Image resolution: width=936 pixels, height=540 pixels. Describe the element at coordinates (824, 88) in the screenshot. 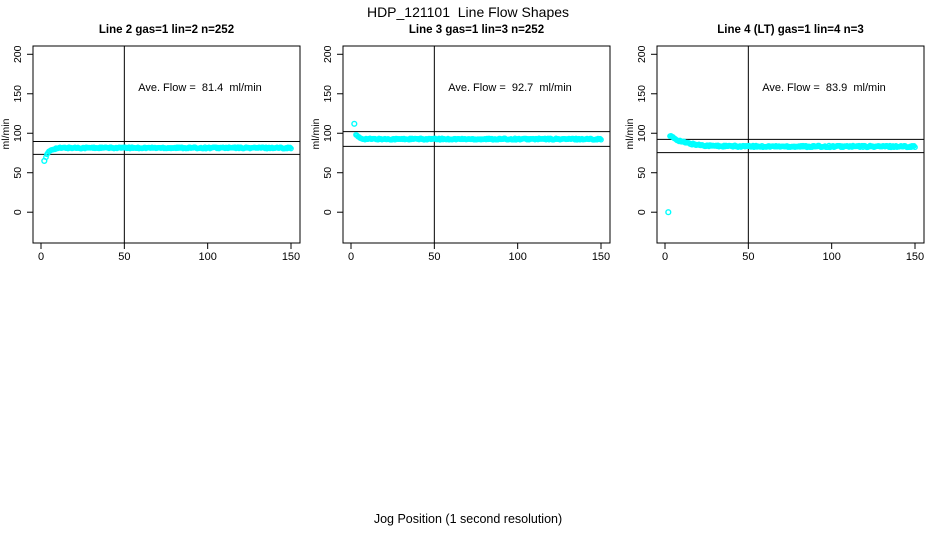

I see `ave-flow-annotation: Ave. Flow = 83.9 ml/min` at that location.